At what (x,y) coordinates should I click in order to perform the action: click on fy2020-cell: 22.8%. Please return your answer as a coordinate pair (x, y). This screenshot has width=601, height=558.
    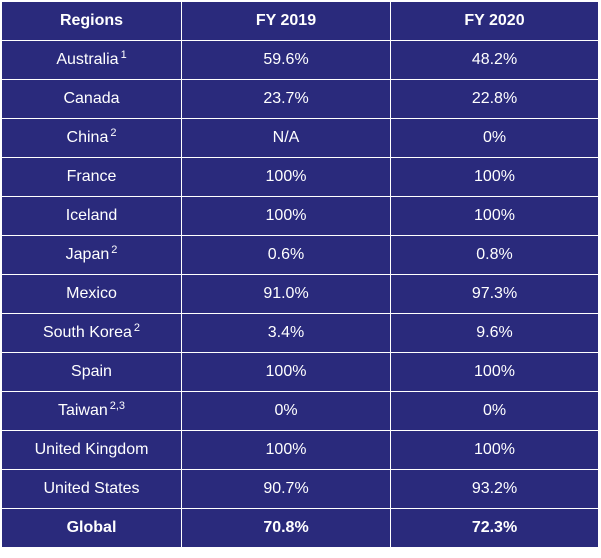
    Looking at the image, I should click on (494, 99).